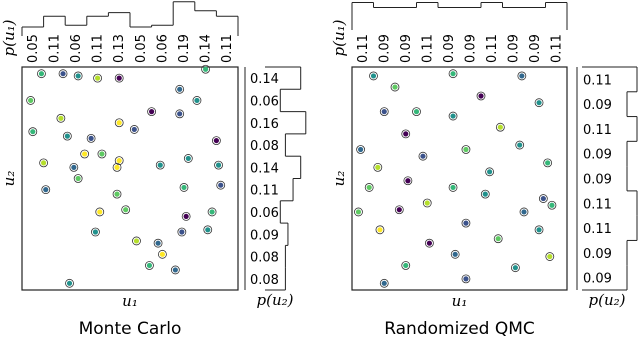 The image size is (640, 338). I want to click on marginal-label: 0.16, so click(264, 124).